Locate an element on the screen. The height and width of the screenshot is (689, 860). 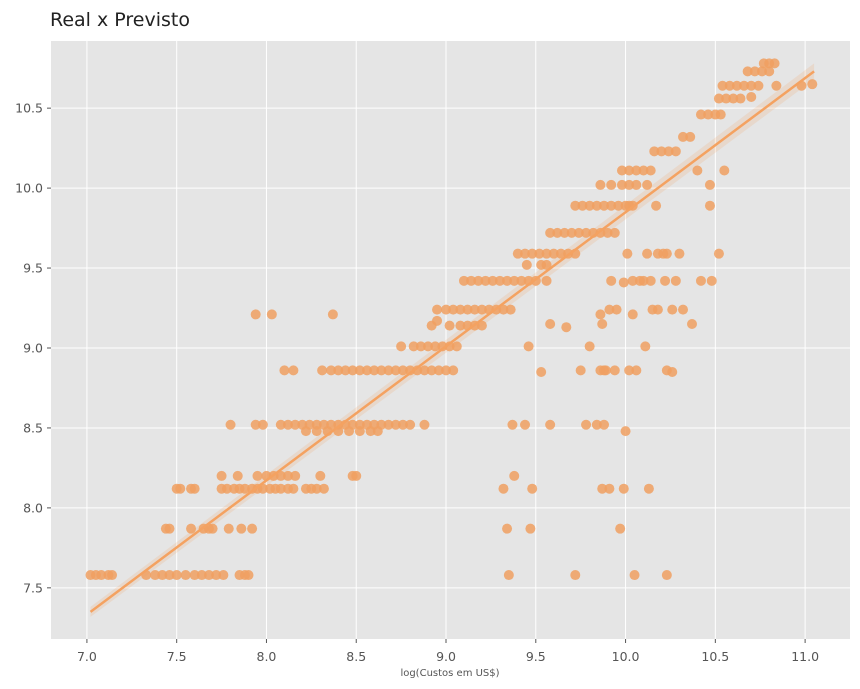
y-tick-label: 9.0 is located at coordinates (33, 347).